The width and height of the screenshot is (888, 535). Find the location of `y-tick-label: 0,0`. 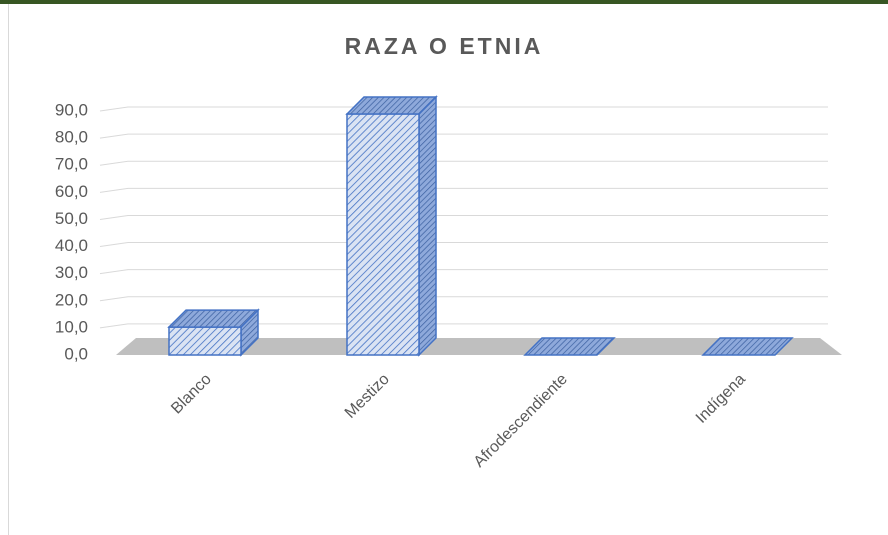

y-tick-label: 0,0 is located at coordinates (76, 353).